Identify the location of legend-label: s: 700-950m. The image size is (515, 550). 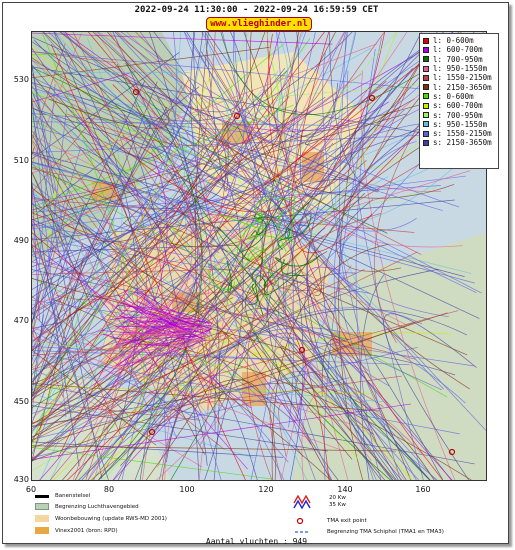
(458, 115).